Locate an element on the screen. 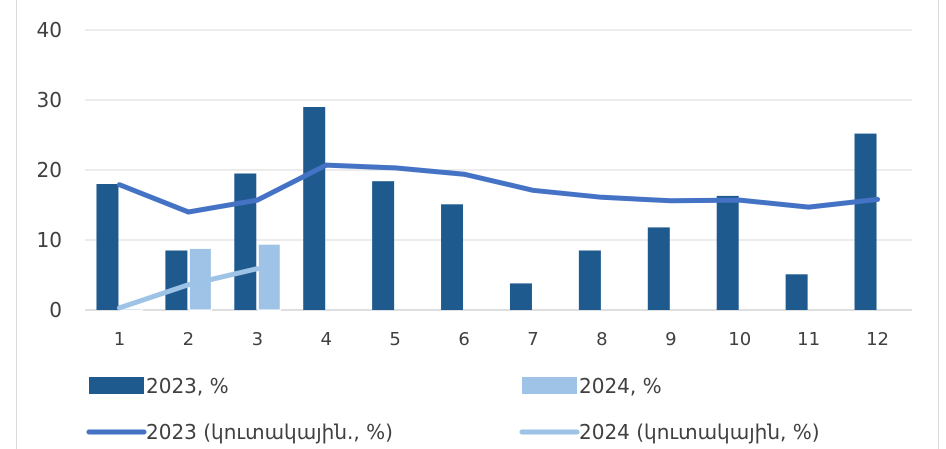 This screenshot has height=449, width=946. y-tick-label: 40 is located at coordinates (49, 30).